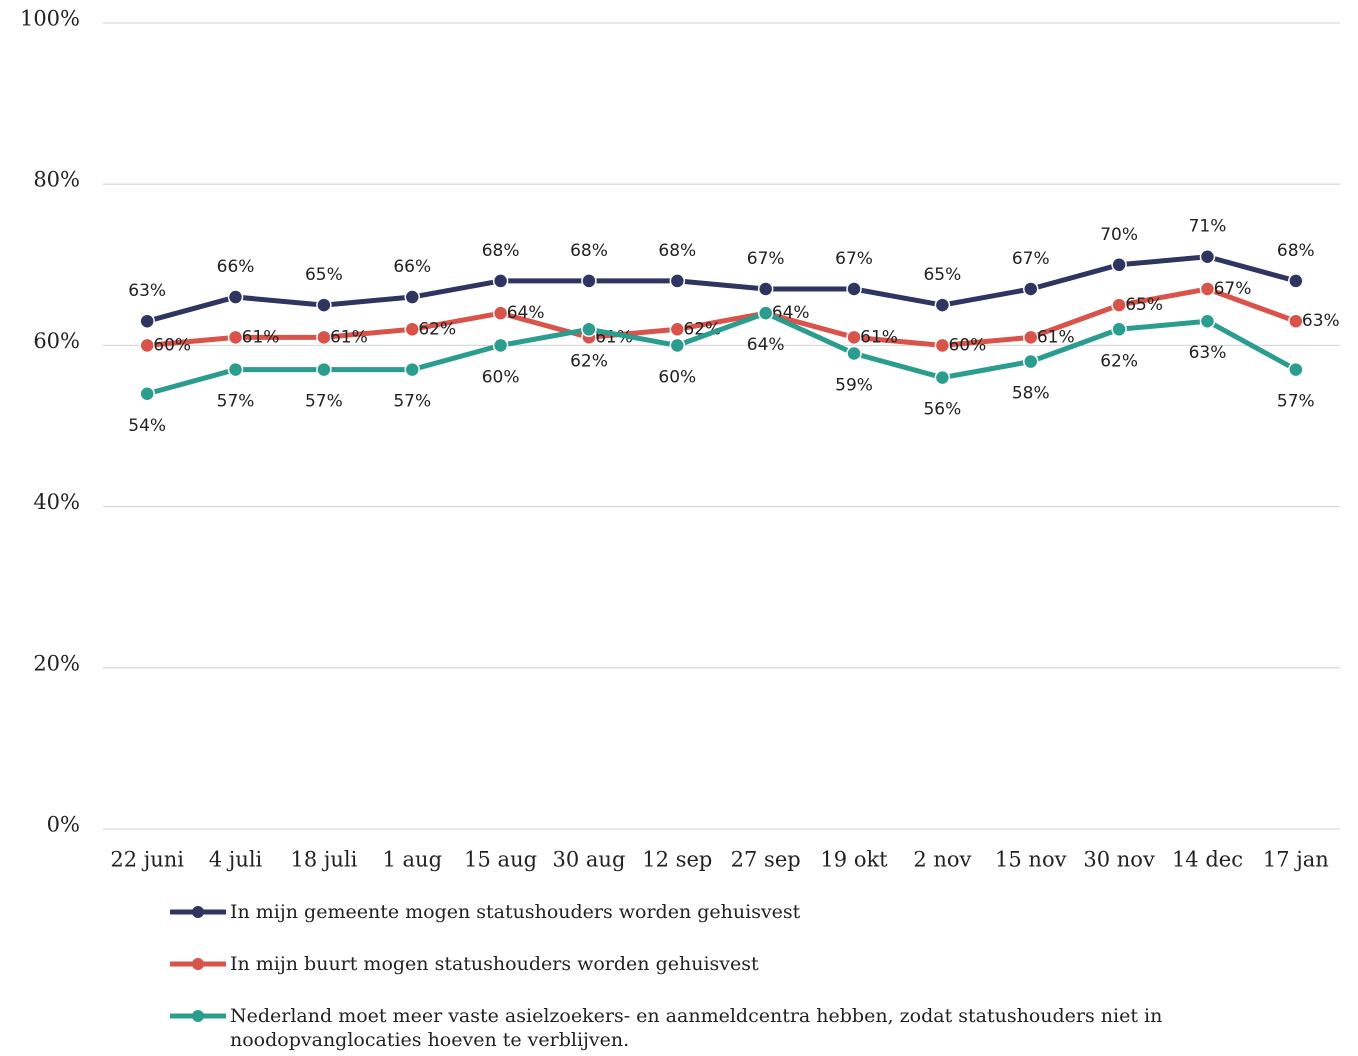 This screenshot has width=1358, height=1056. I want to click on y-tick-label: 80%, so click(56, 180).